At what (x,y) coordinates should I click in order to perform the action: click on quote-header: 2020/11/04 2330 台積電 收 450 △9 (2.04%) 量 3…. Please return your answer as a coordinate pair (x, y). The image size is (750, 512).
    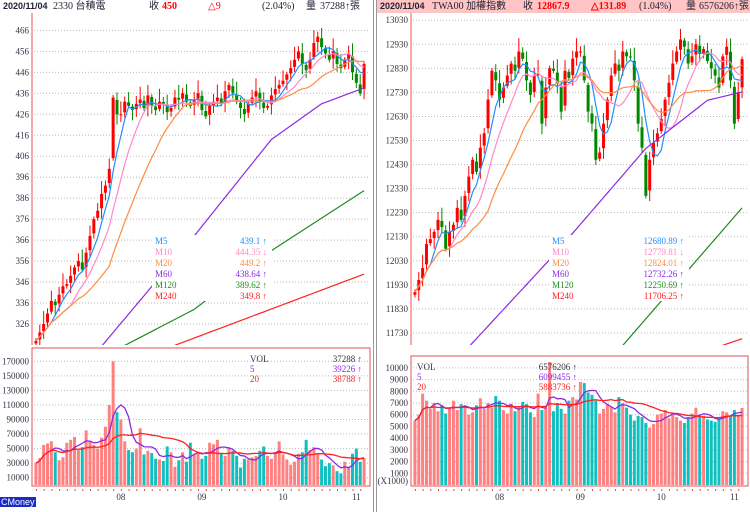
    Looking at the image, I should click on (186, 6).